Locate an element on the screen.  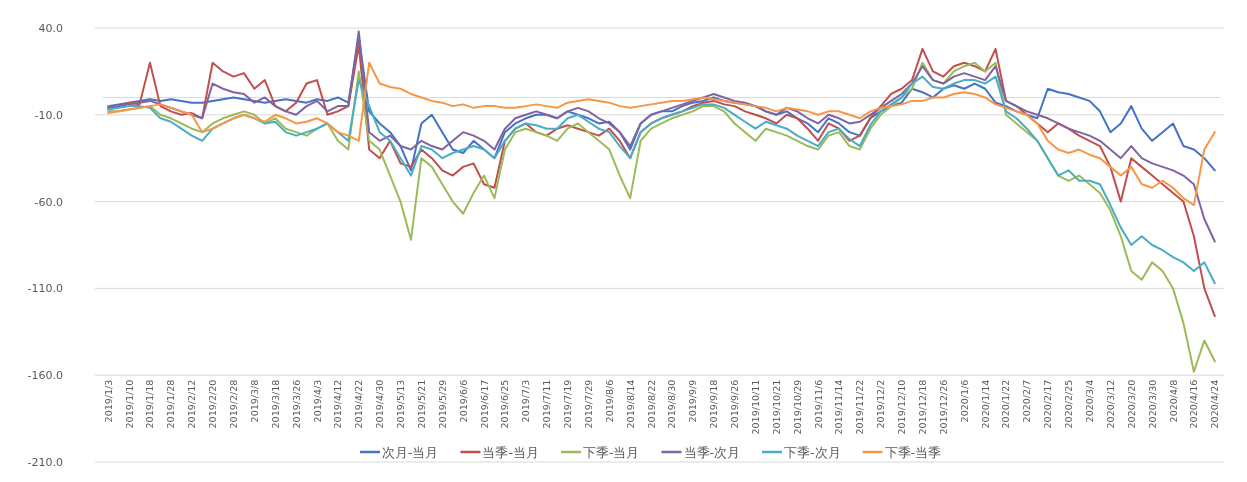
x-tick-label: 2019/3/18 is located at coordinates (275, 404).